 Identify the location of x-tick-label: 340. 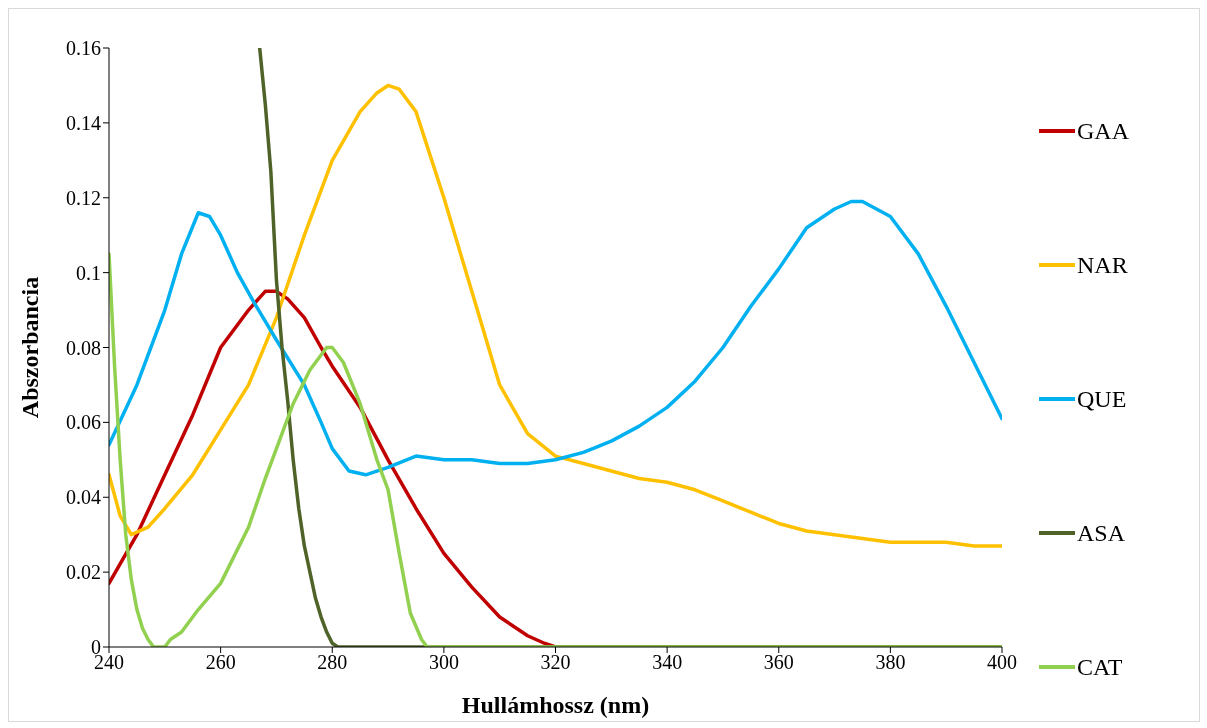
(667, 662).